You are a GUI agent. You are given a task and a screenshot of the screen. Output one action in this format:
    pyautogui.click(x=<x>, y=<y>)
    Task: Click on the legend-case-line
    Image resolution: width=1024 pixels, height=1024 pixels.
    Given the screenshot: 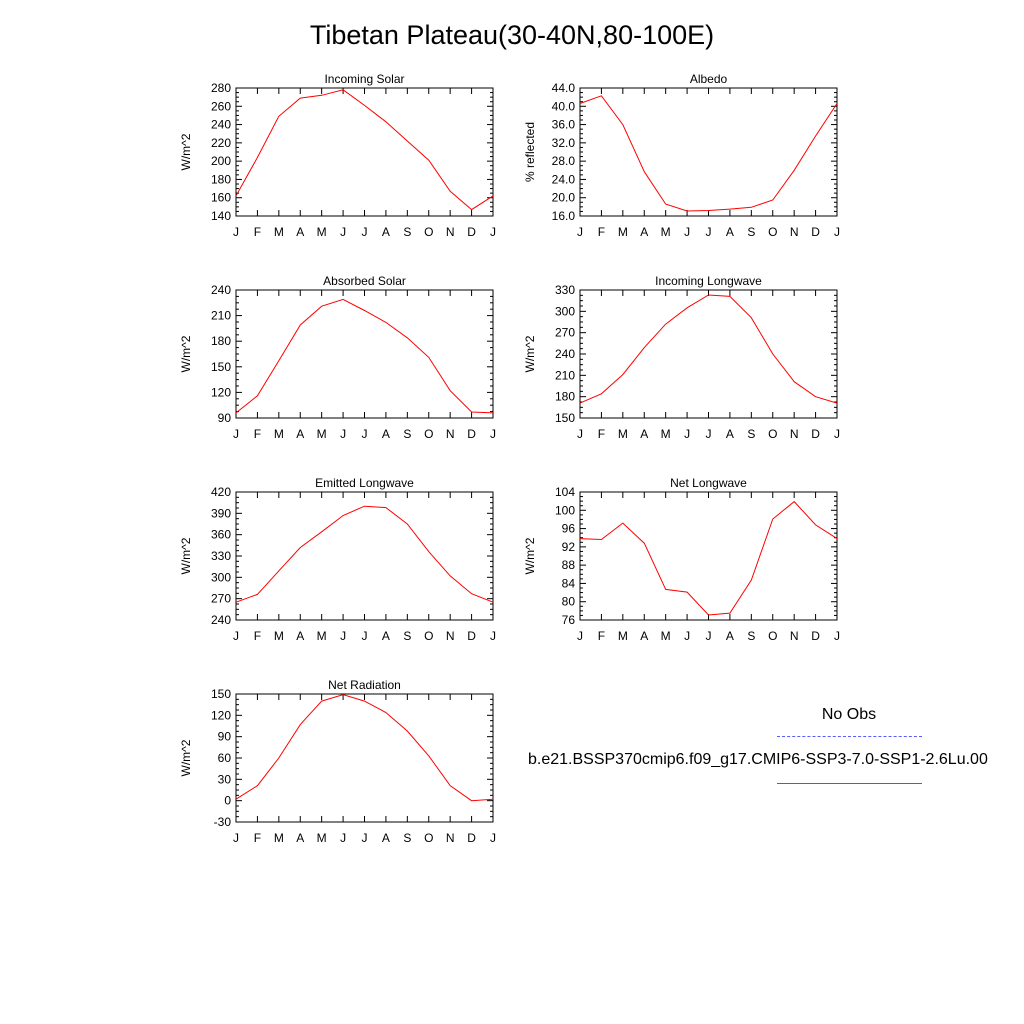 What is the action you would take?
    pyautogui.click(x=849, y=783)
    